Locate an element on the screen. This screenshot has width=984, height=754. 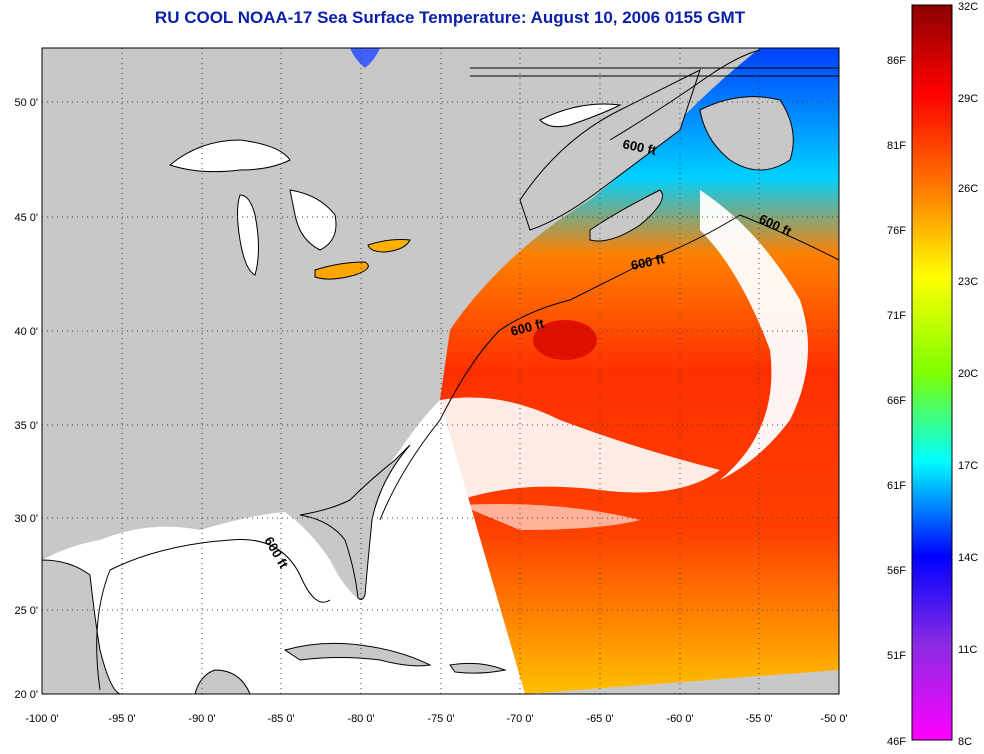
cloud-cover-north is located at coordinates (754, 335).